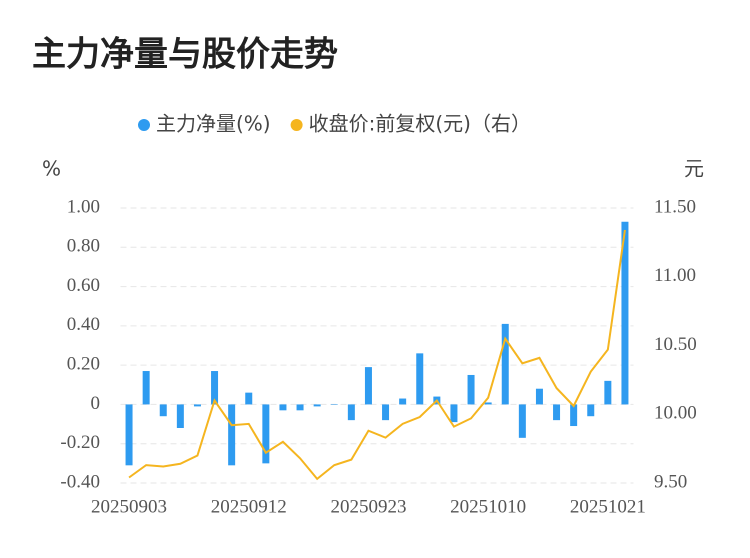  What do you see at coordinates (51, 169) in the screenshot?
I see `y-axis-label: %` at bounding box center [51, 169].